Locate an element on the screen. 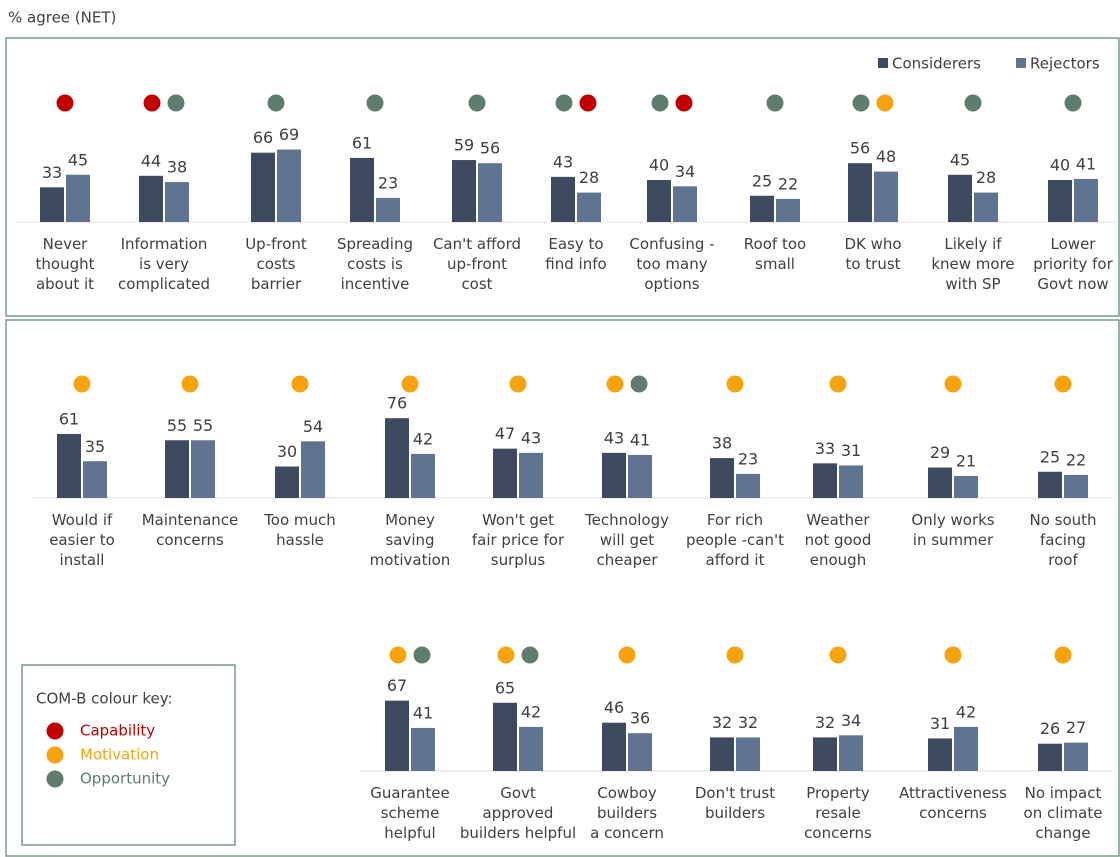  category-label: Never thought about it is located at coordinates (65, 264).